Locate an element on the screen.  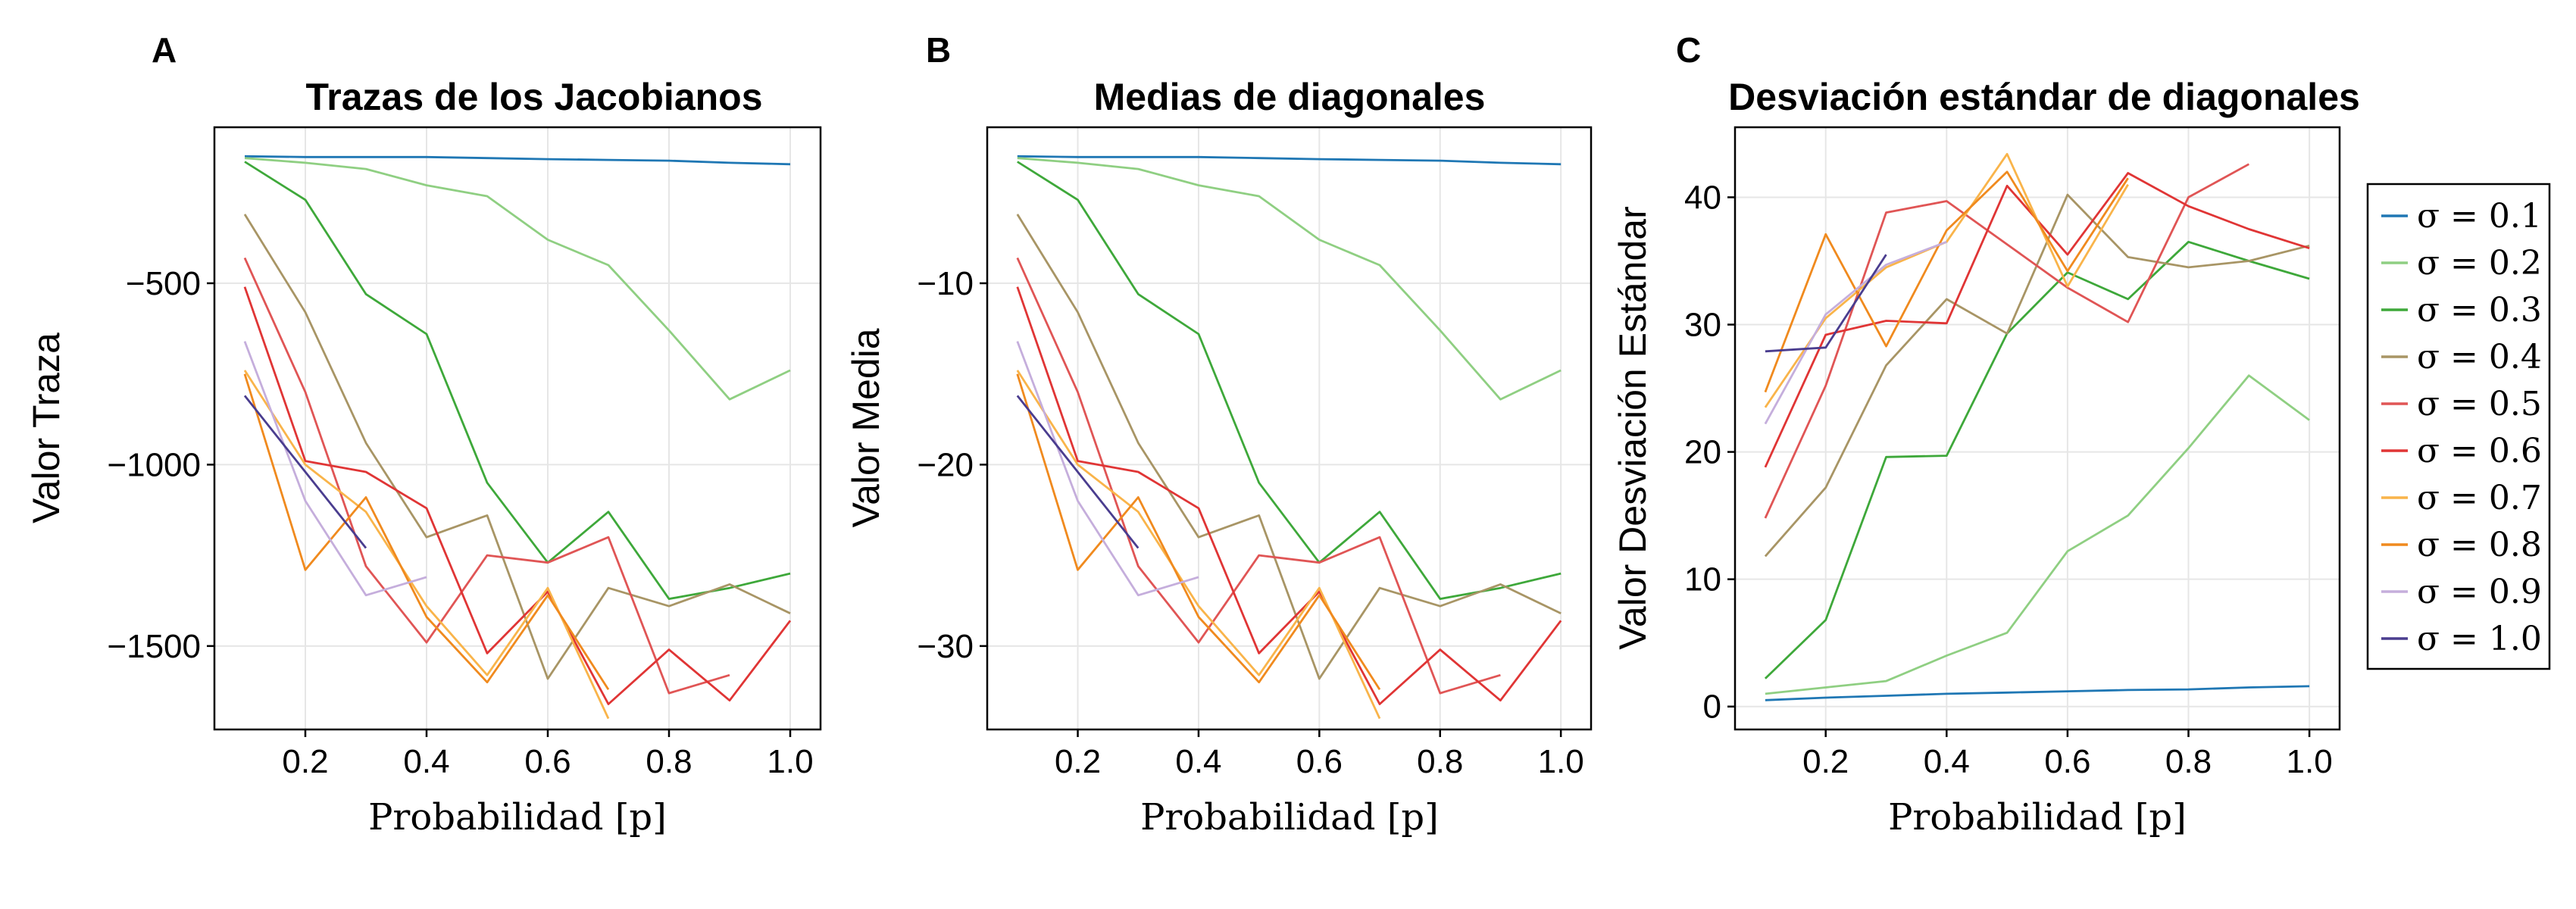
legend-item-sigma-0-2: σ = 0.2 is located at coordinates (2461, 263).